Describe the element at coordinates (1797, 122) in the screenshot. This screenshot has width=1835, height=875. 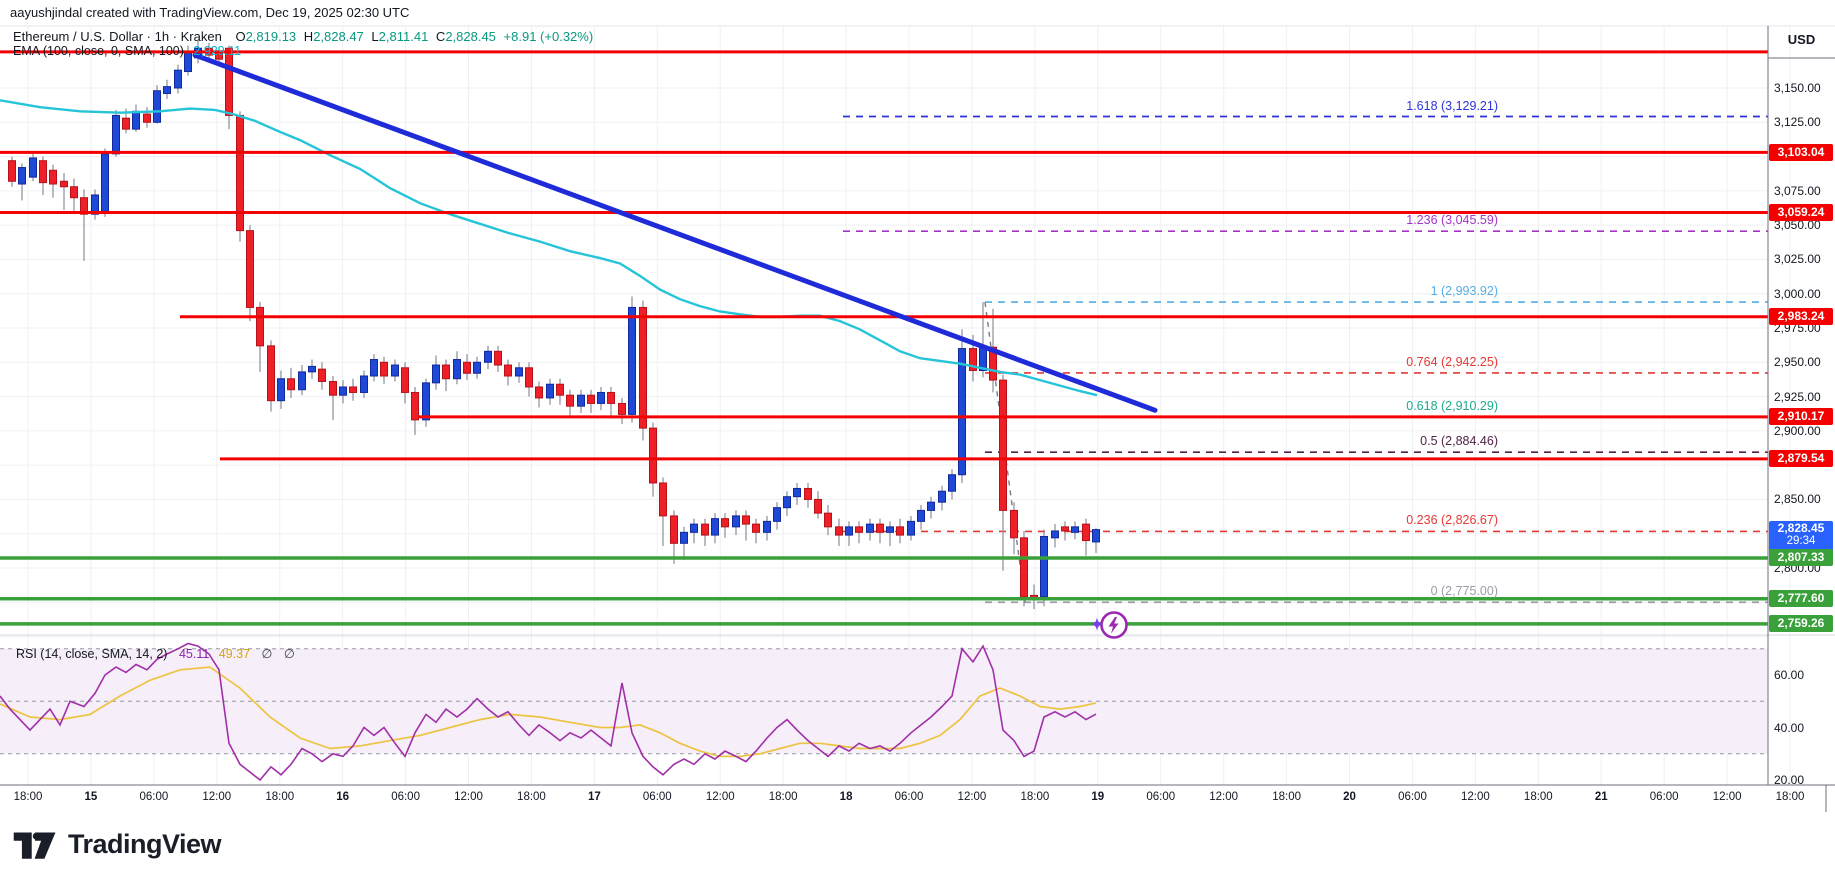
I see `price-tick-label: 3,125.00` at that location.